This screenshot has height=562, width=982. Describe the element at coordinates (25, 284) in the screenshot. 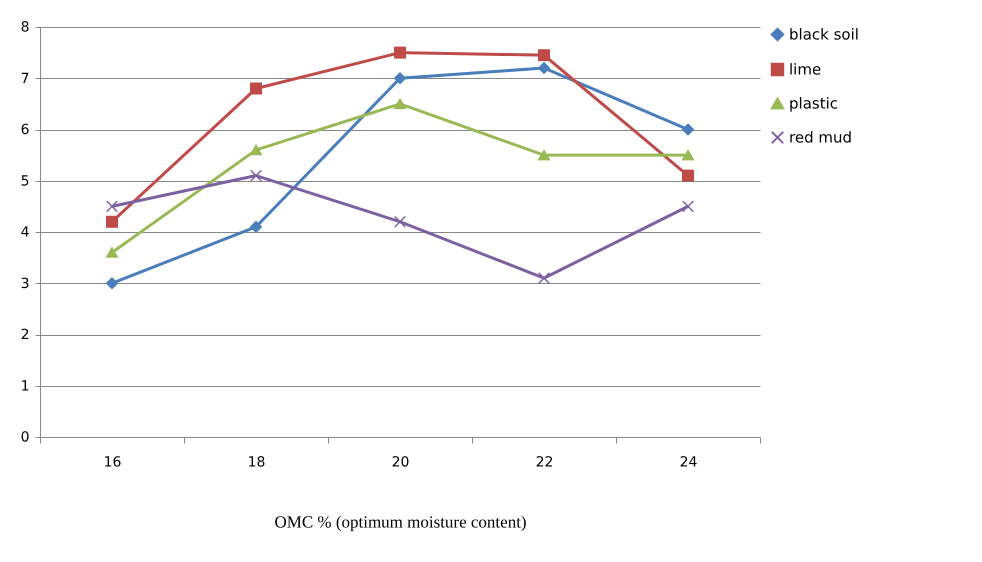

I see `y-tick-label: 3` at that location.